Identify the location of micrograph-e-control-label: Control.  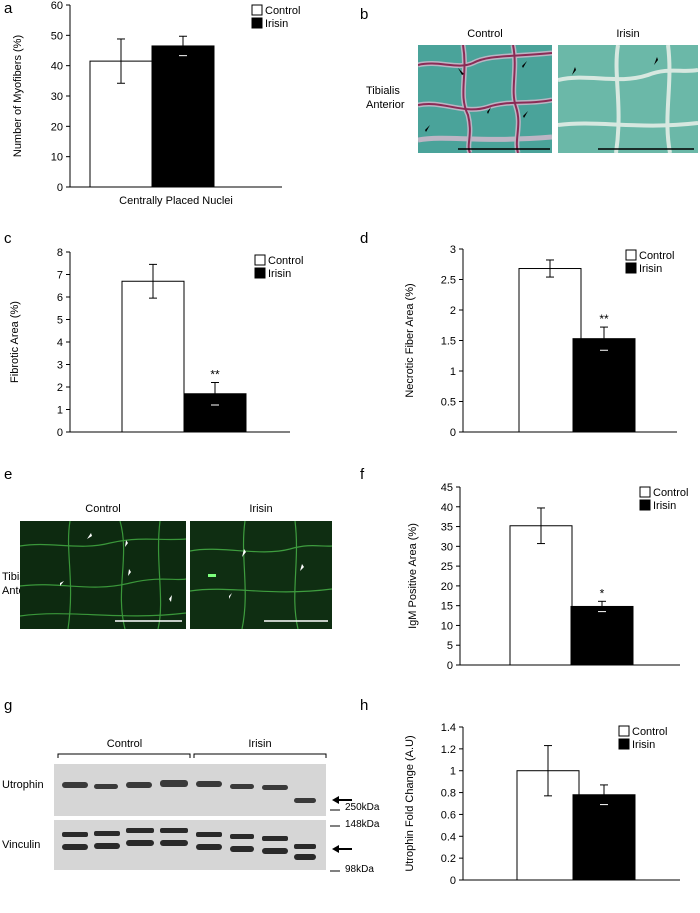
(103, 509).